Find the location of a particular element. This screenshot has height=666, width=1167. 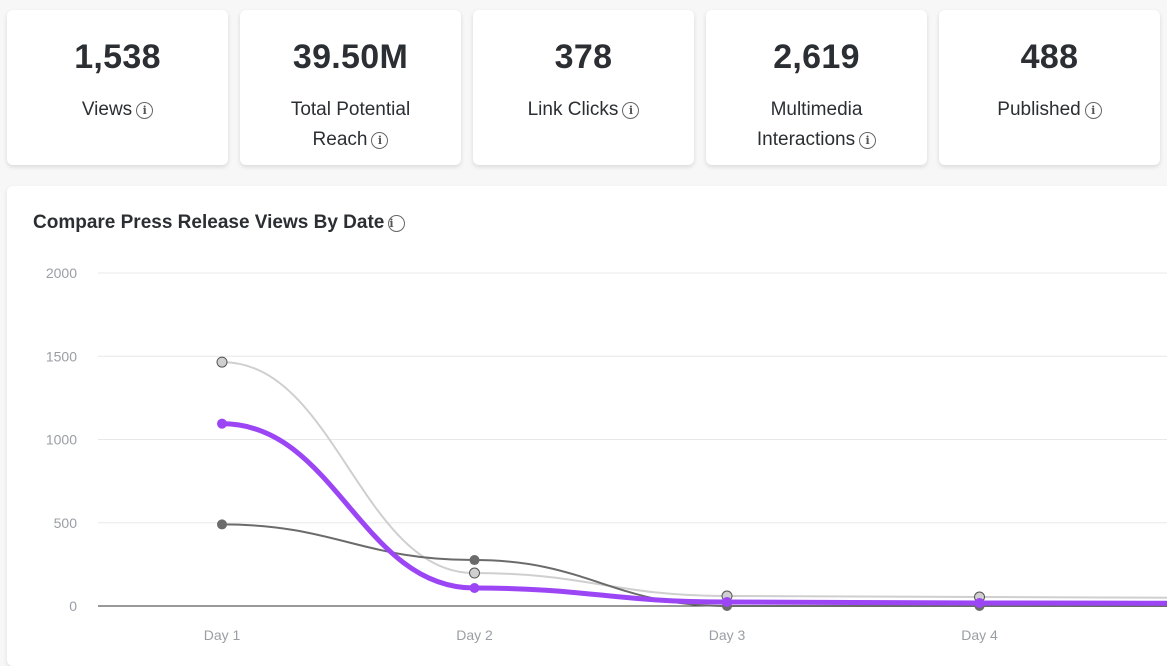

stat-label: Views is located at coordinates (107, 109).